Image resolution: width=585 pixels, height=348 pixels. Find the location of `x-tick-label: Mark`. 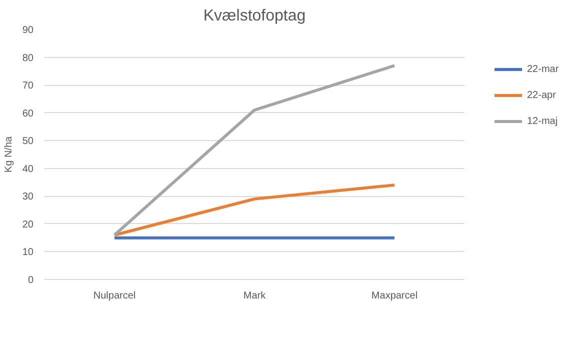

x-tick-label: Mark is located at coordinates (255, 296).